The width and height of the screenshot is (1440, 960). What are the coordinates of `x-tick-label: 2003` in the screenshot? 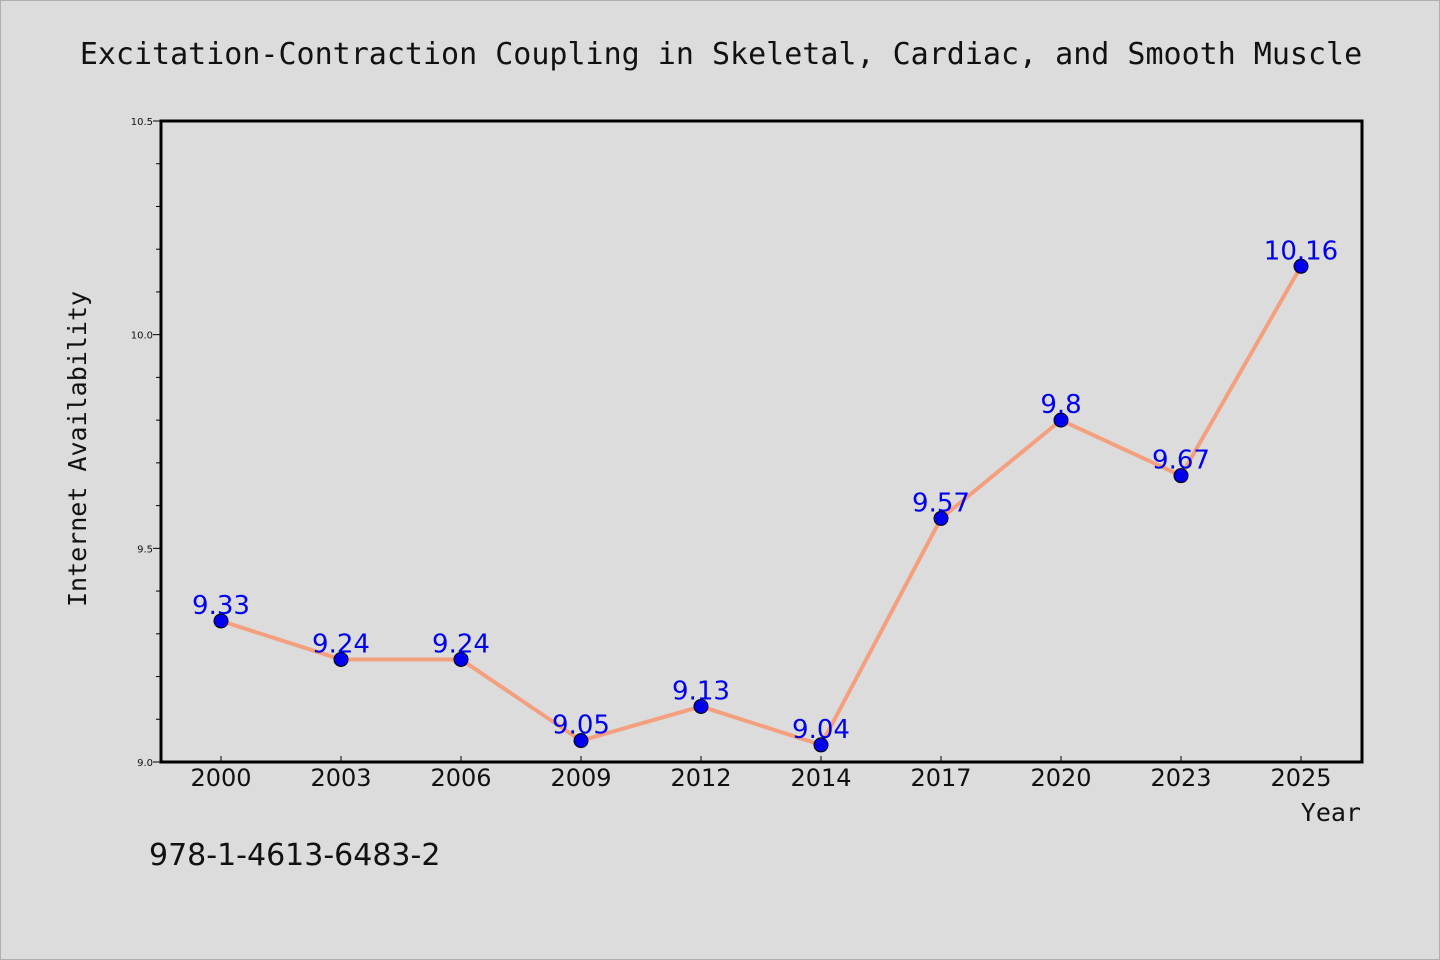 It's located at (340, 778).